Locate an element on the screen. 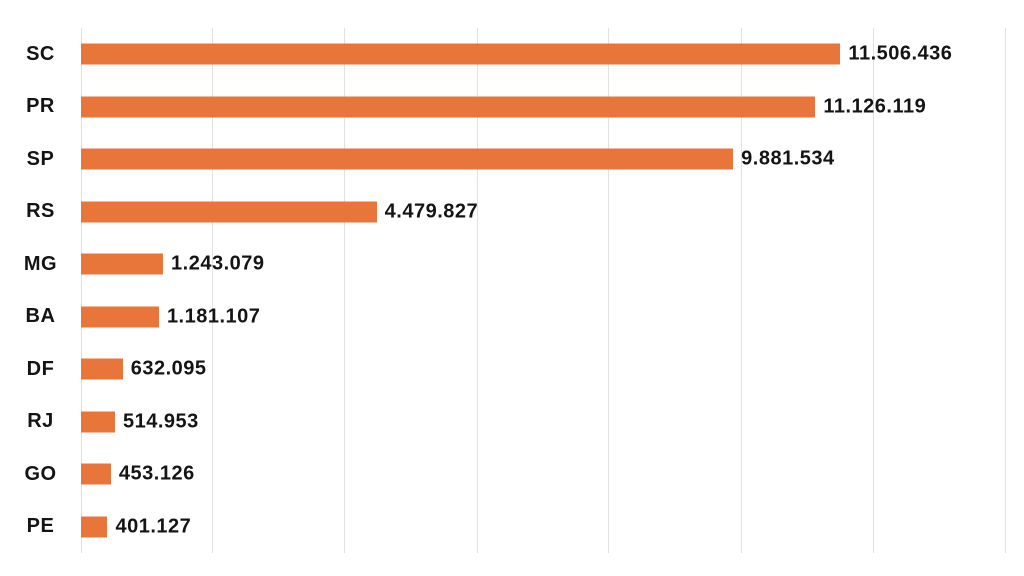 The height and width of the screenshot is (576, 1024). category-label: SP is located at coordinates (40, 158).